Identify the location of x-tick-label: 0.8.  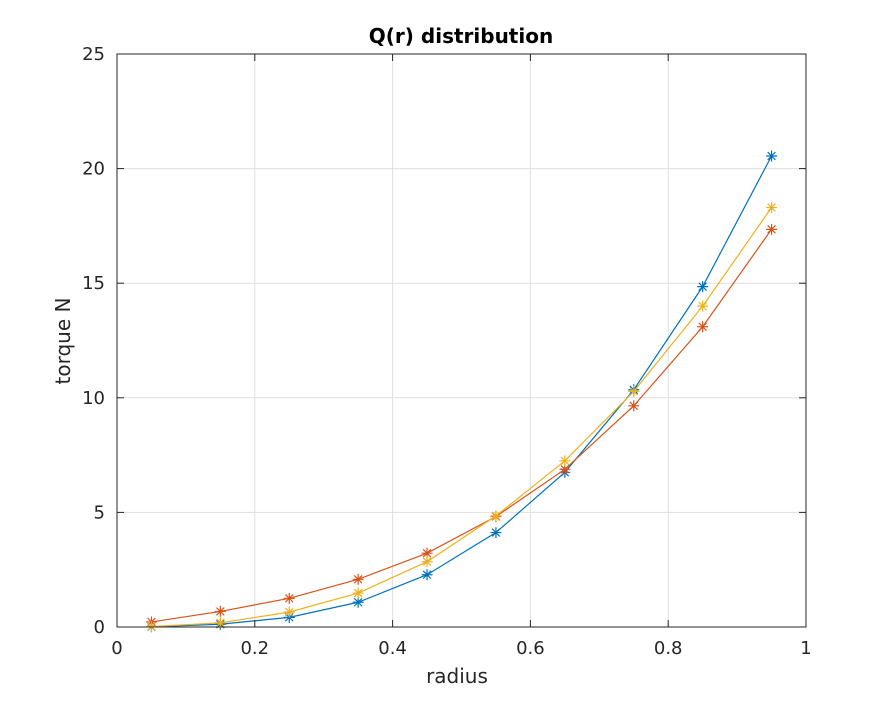
(668, 648).